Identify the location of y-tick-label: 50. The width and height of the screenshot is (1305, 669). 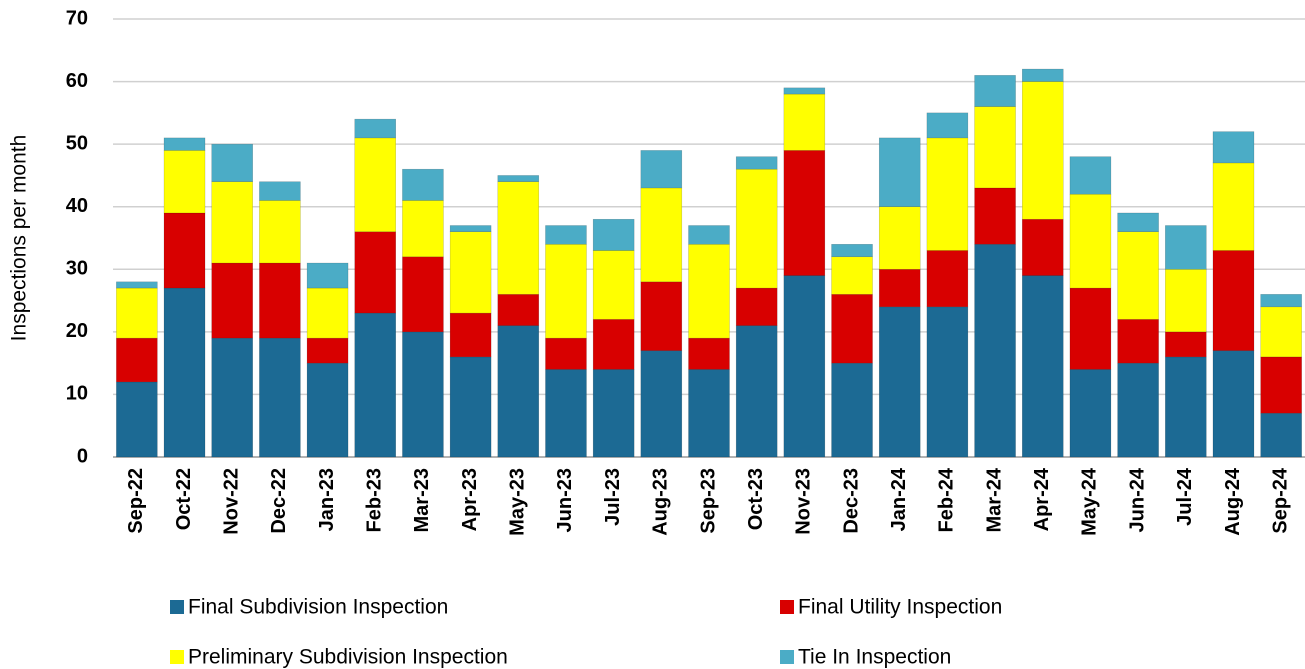
(77, 143).